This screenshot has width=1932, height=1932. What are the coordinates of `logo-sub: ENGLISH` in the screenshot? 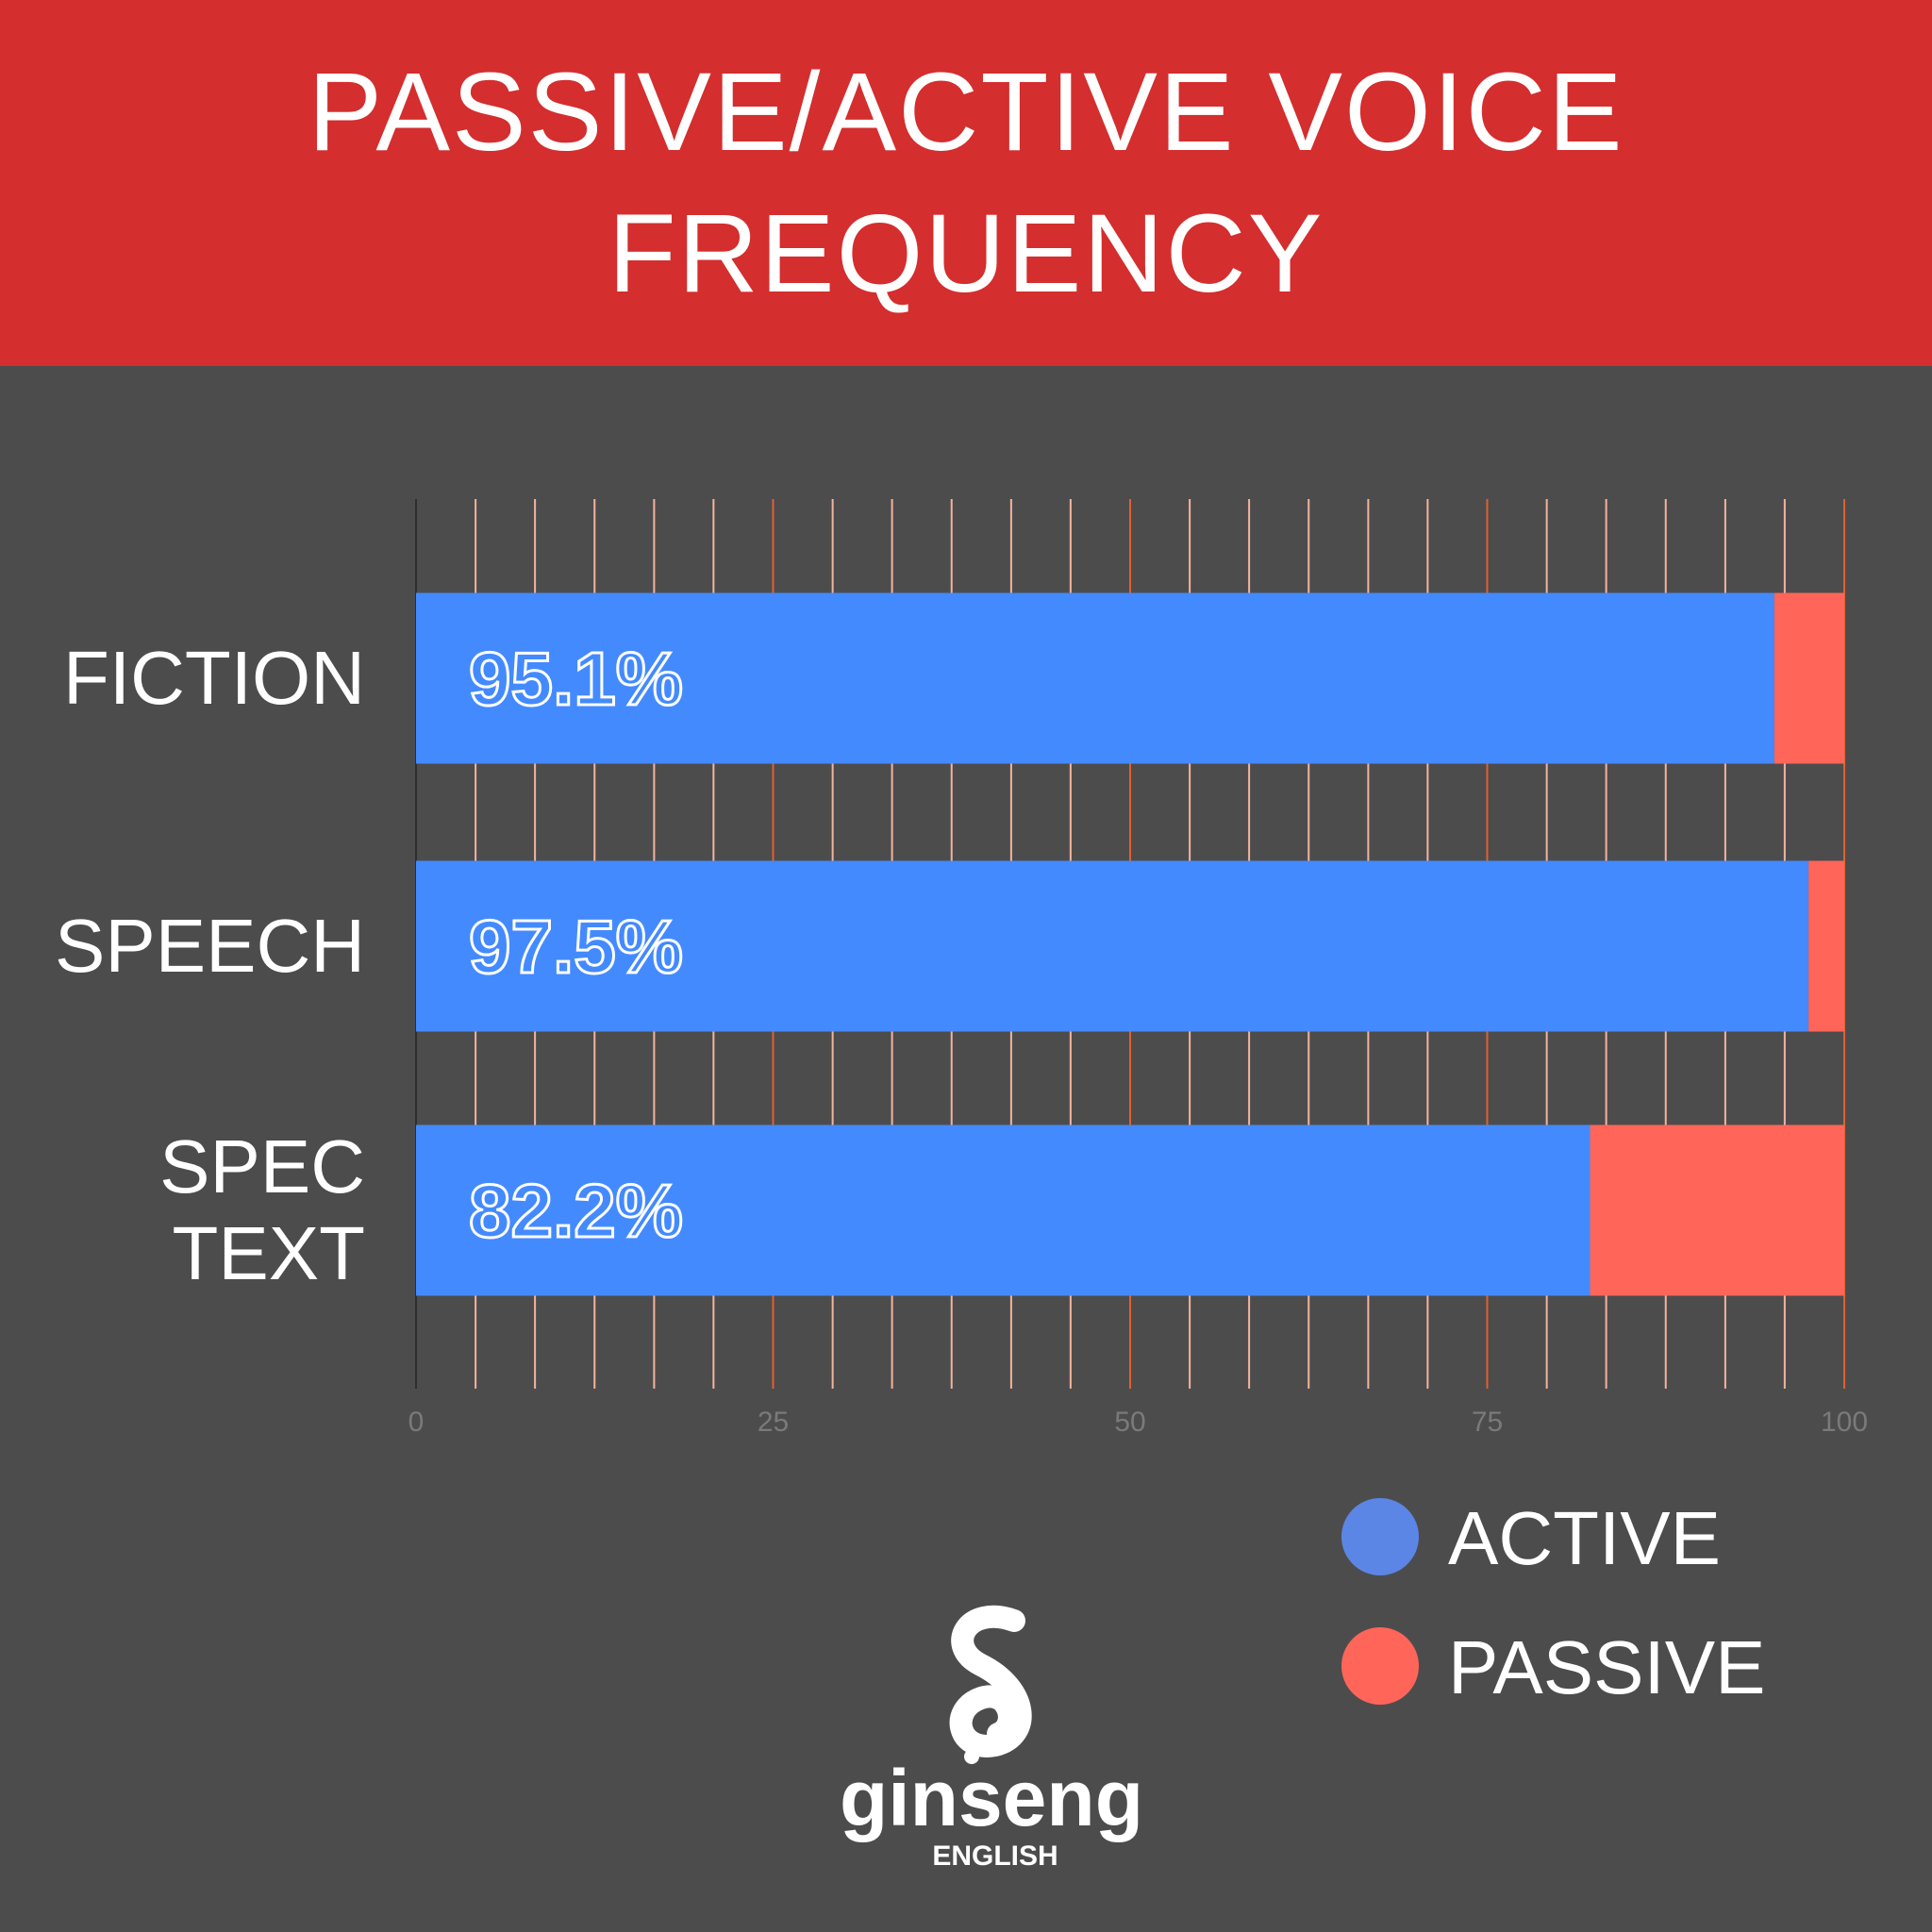 It's located at (995, 1856).